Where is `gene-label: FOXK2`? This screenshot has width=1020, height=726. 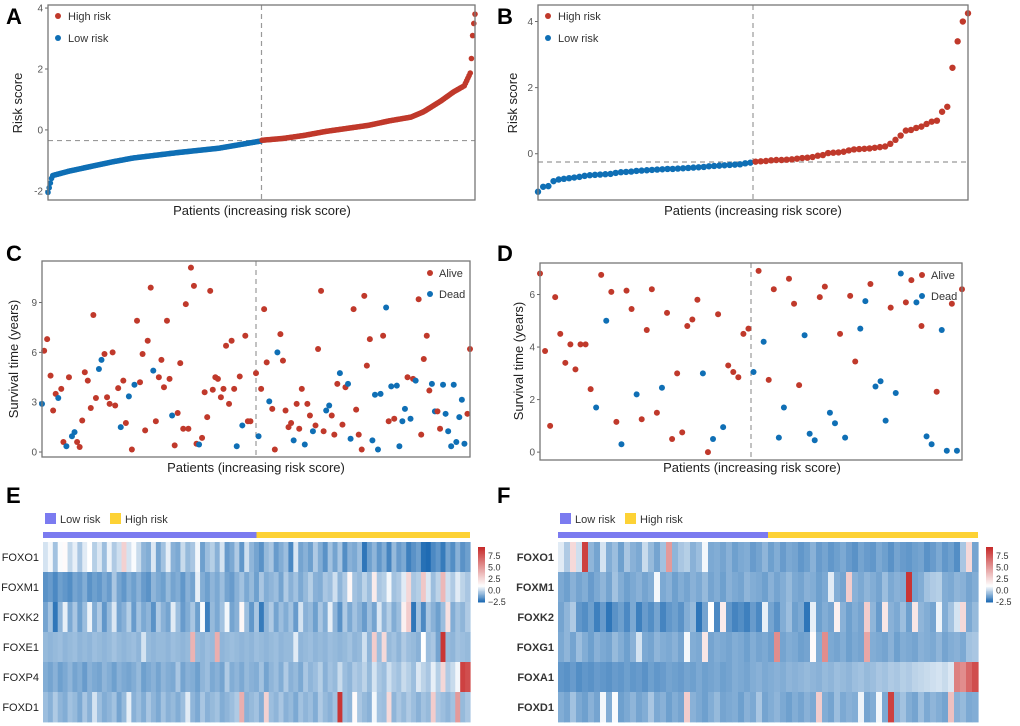
gene-label: FOXK2 is located at coordinates (535, 618).